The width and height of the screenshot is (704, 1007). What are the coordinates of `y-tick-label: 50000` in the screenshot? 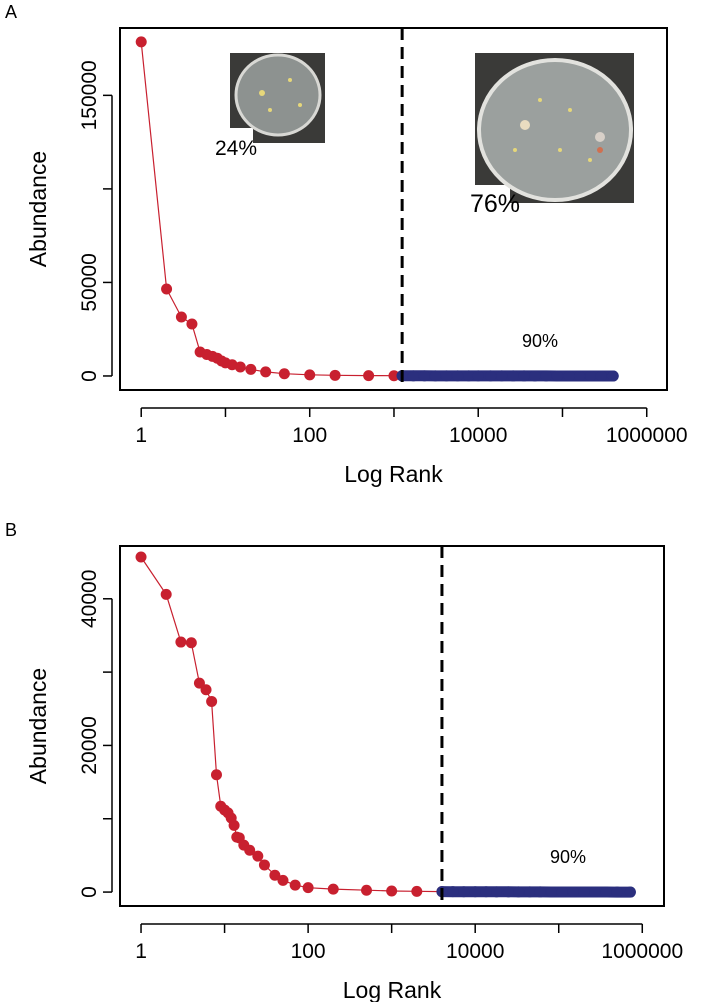 It's located at (89, 282).